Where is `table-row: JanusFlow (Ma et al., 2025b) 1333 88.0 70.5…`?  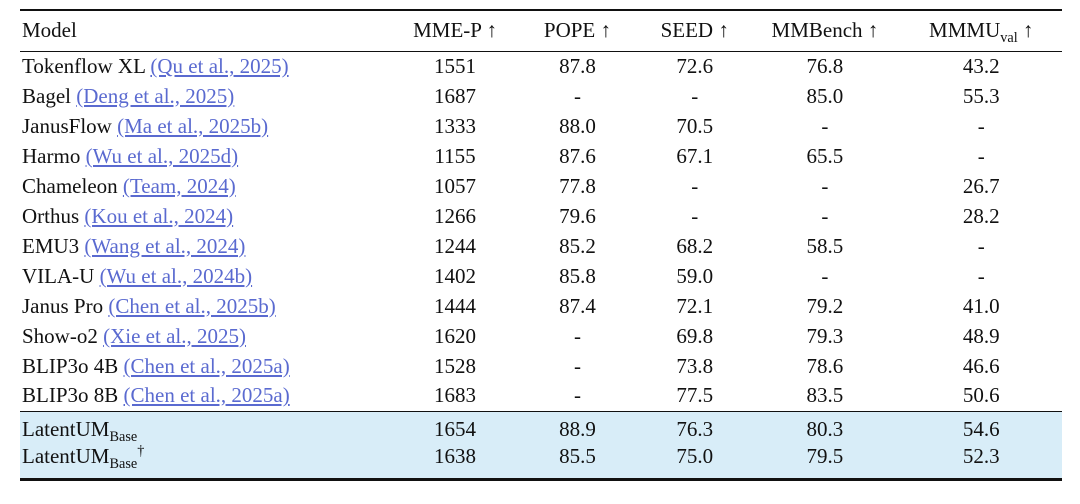 table-row: JanusFlow (Ma et al., 2025b) 1333 88.0 70.5… is located at coordinates (541, 126).